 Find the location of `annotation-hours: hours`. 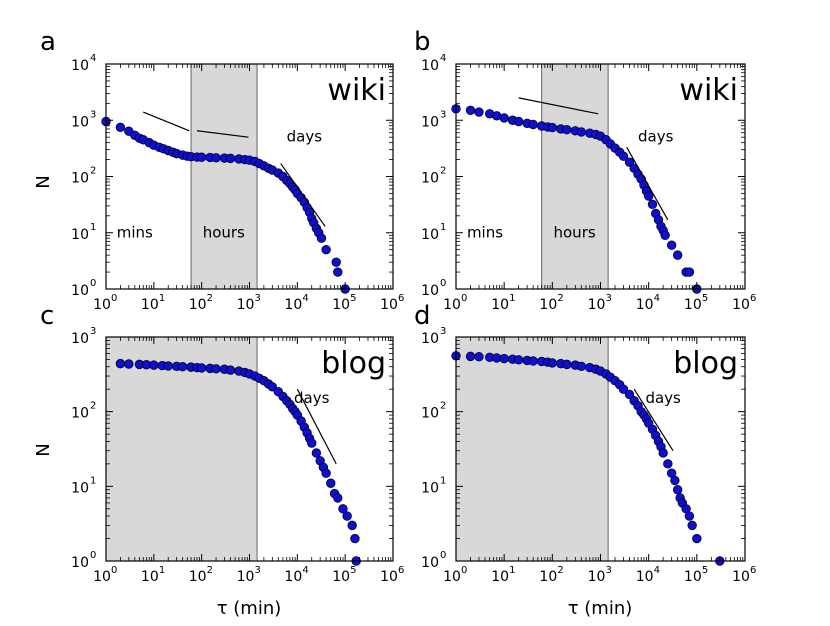

annotation-hours: hours is located at coordinates (224, 232).